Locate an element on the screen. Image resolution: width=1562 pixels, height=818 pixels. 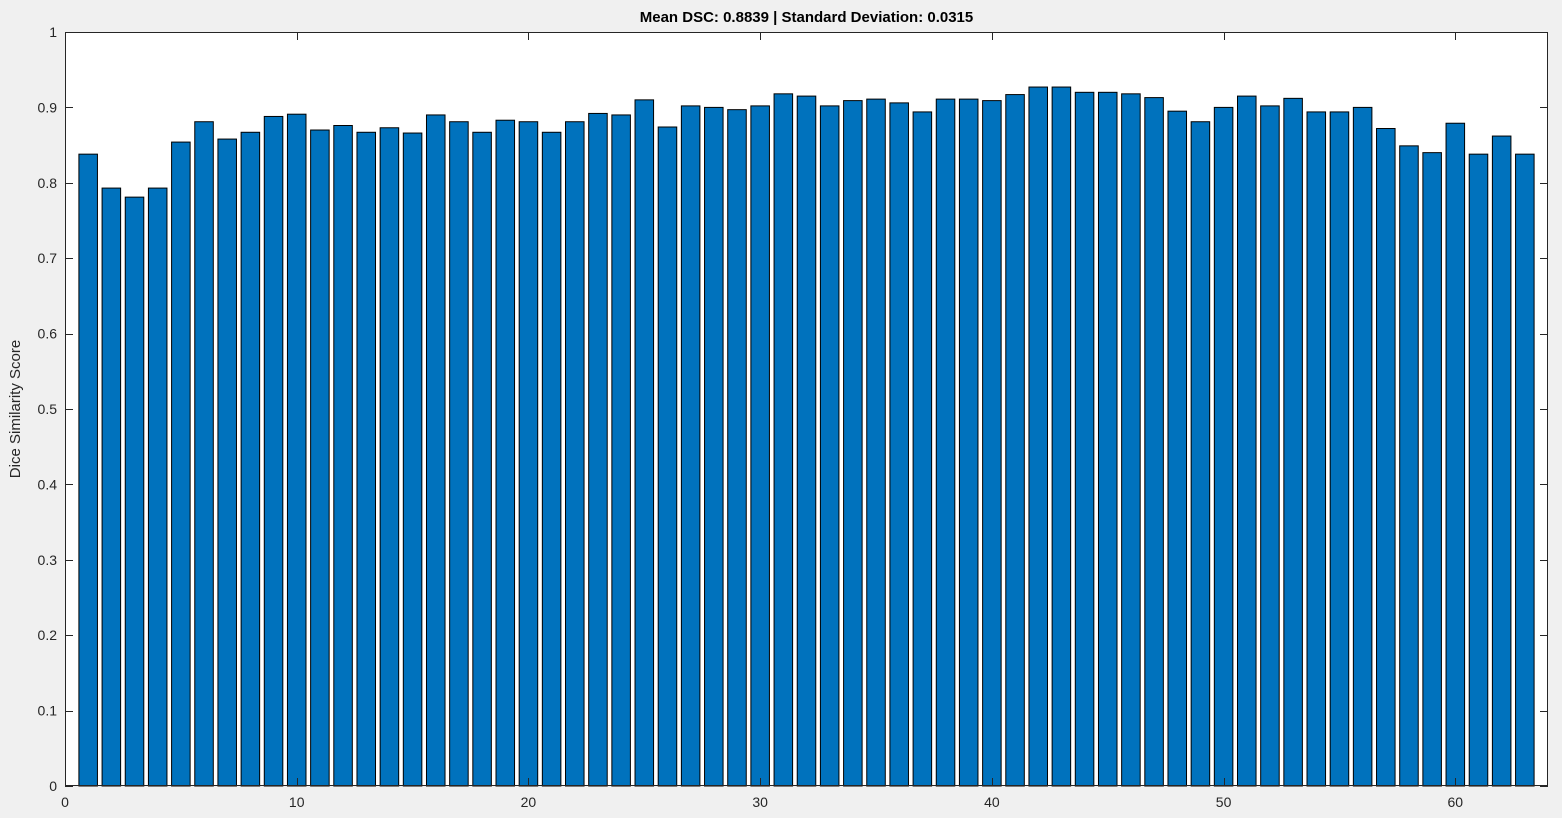
y-tick-label: 0.7 is located at coordinates (48, 258).